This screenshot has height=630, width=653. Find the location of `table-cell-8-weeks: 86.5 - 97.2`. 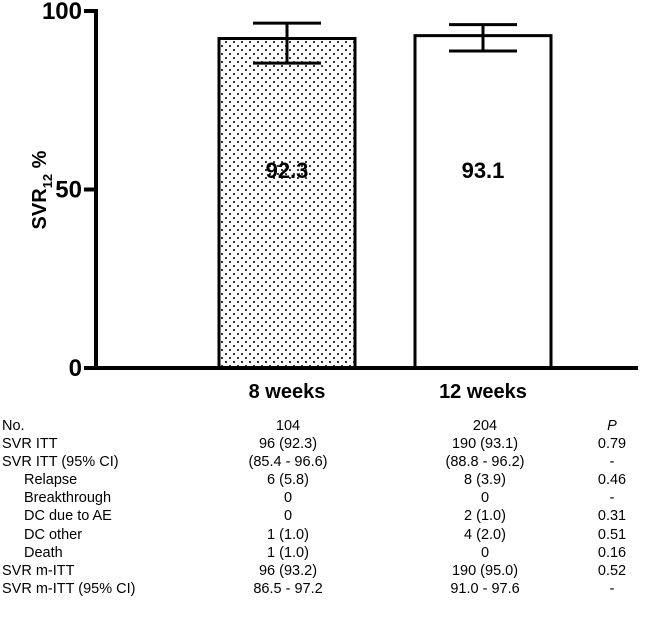

table-cell-8-weeks: 86.5 - 97.2 is located at coordinates (288, 588).